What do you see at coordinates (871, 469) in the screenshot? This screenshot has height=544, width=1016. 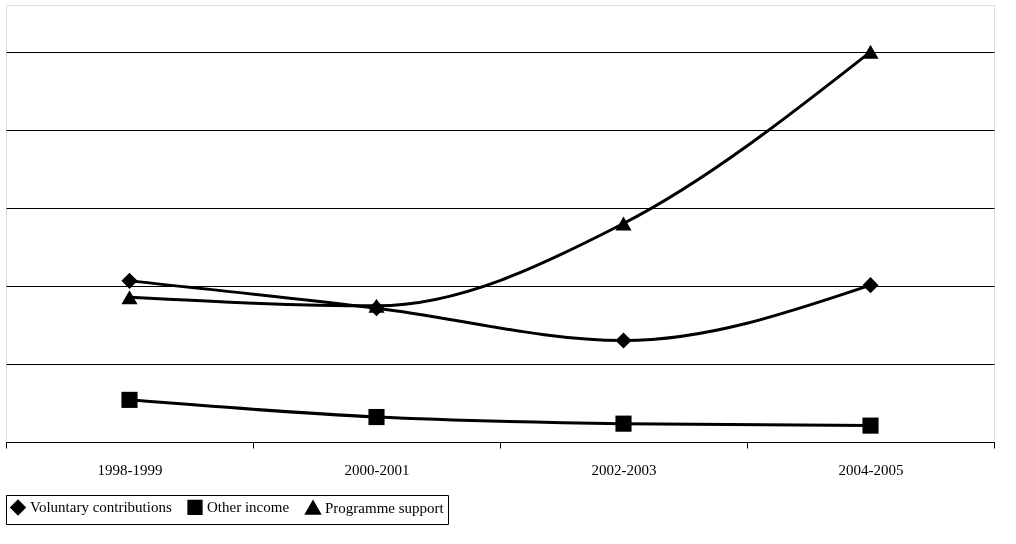 I see `x-tick-label: 2004-2005` at bounding box center [871, 469].